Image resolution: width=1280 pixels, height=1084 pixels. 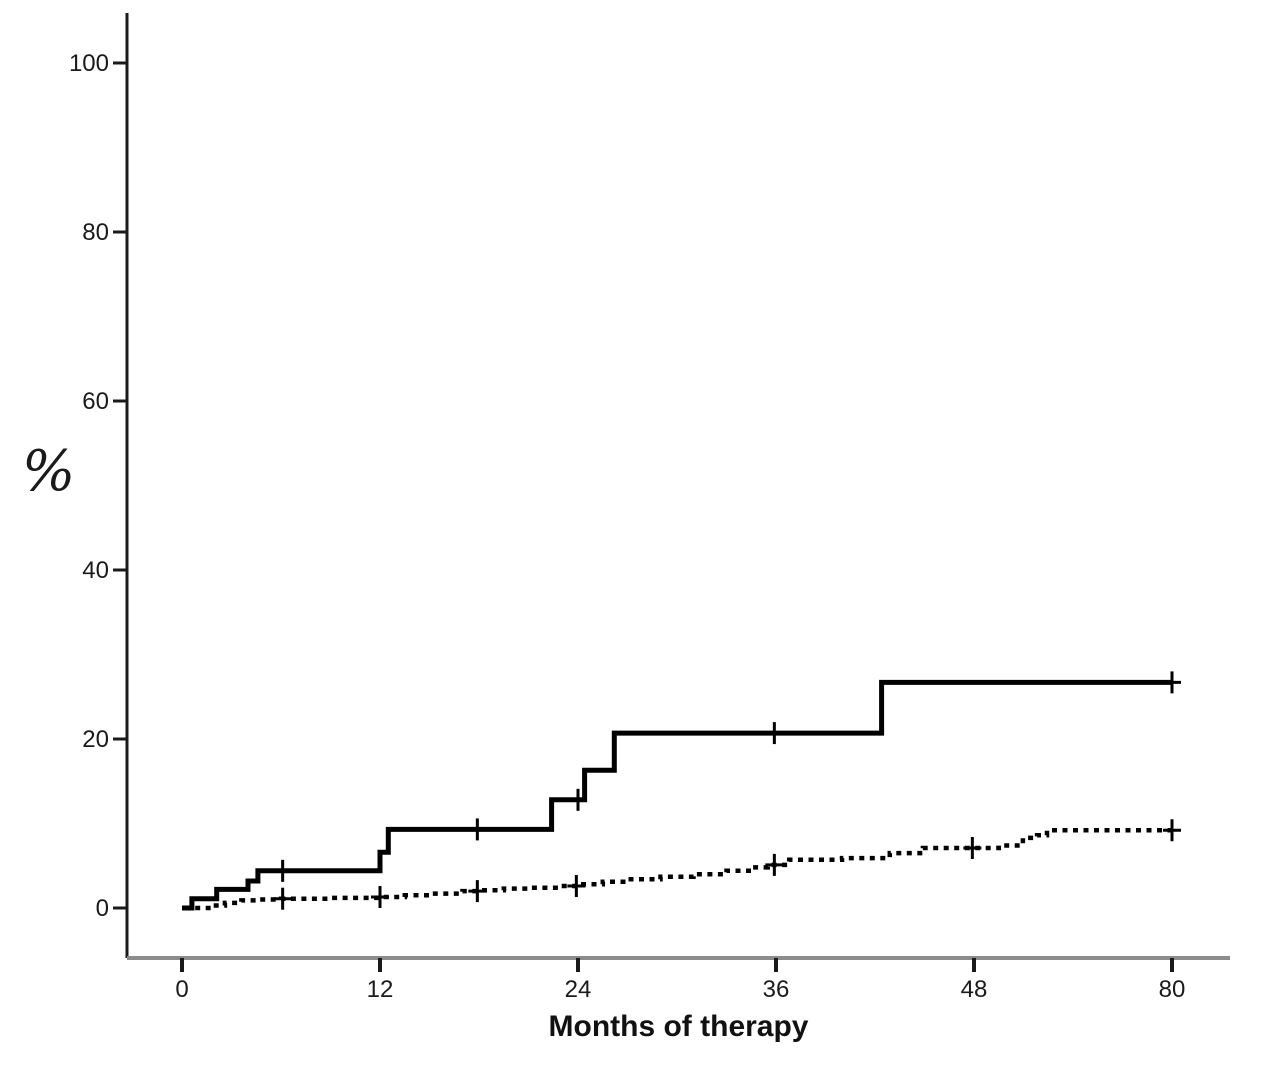 I want to click on y-tick-label: 40, so click(x=95, y=570).